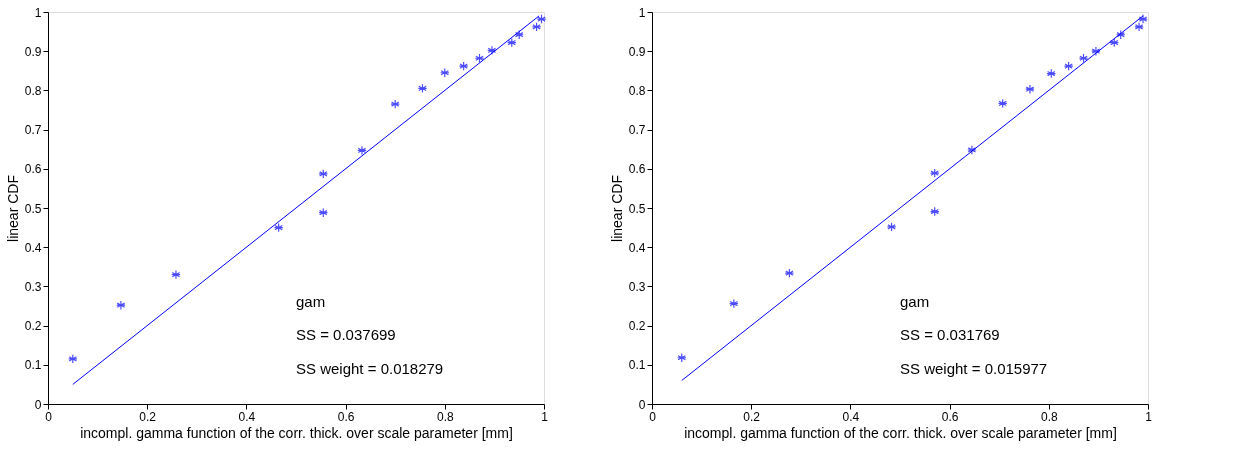  What do you see at coordinates (370, 368) in the screenshot?
I see `annotation: SS weight = 0.018279` at bounding box center [370, 368].